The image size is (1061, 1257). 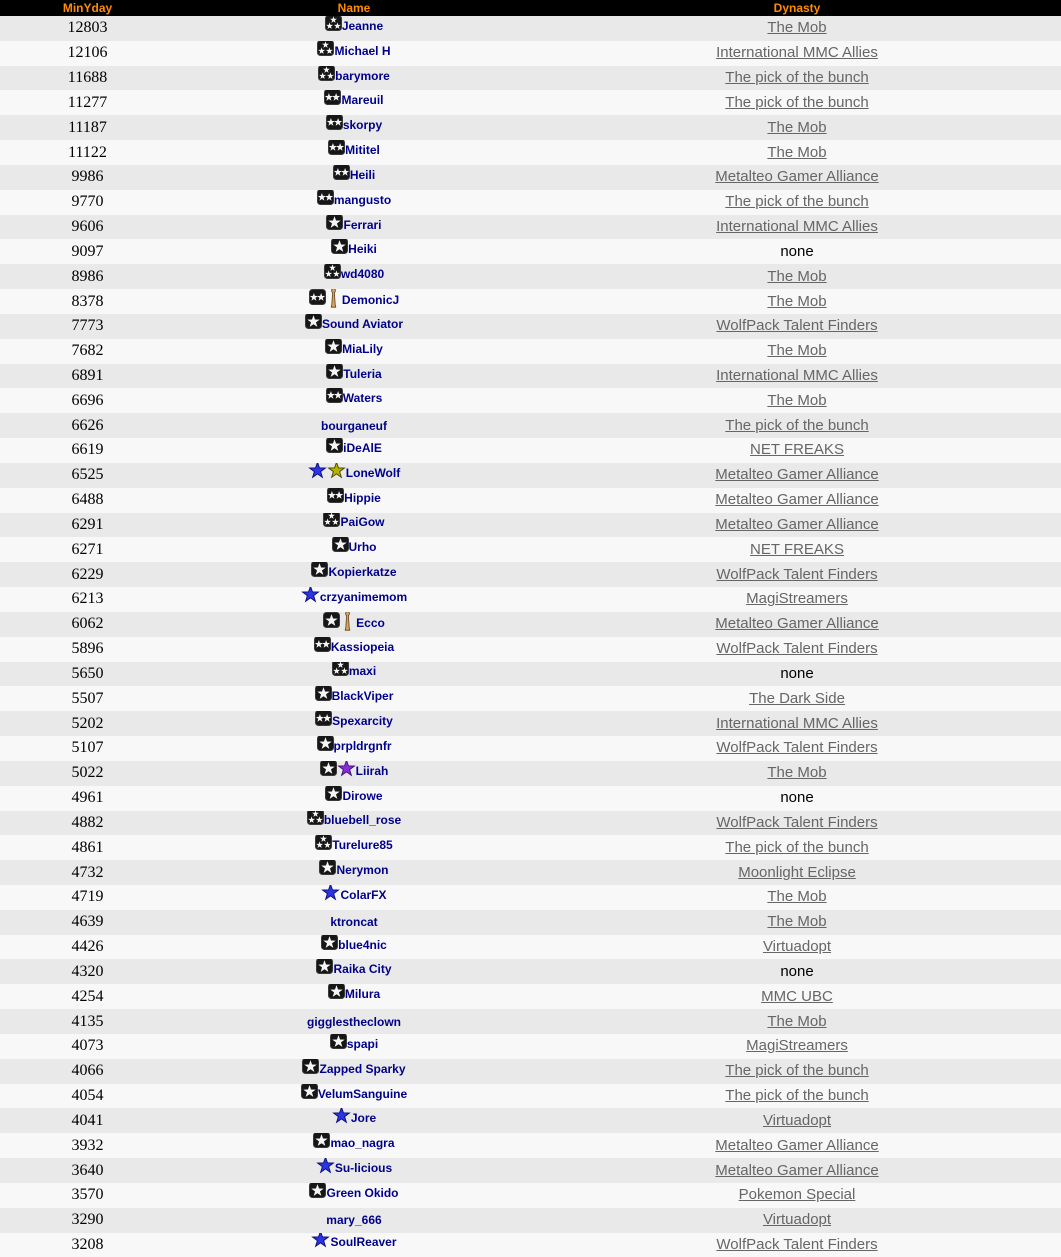 I want to click on column-header-dynasty: Dynasty, so click(x=797, y=8).